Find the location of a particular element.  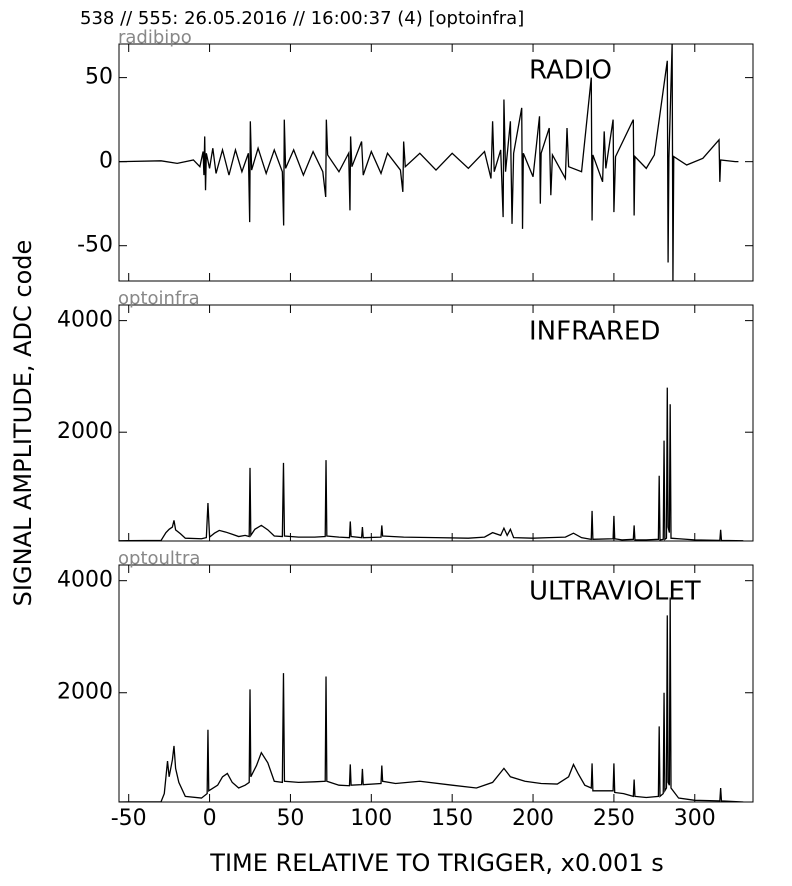

y-tick-label: 50 is located at coordinates (99, 77).